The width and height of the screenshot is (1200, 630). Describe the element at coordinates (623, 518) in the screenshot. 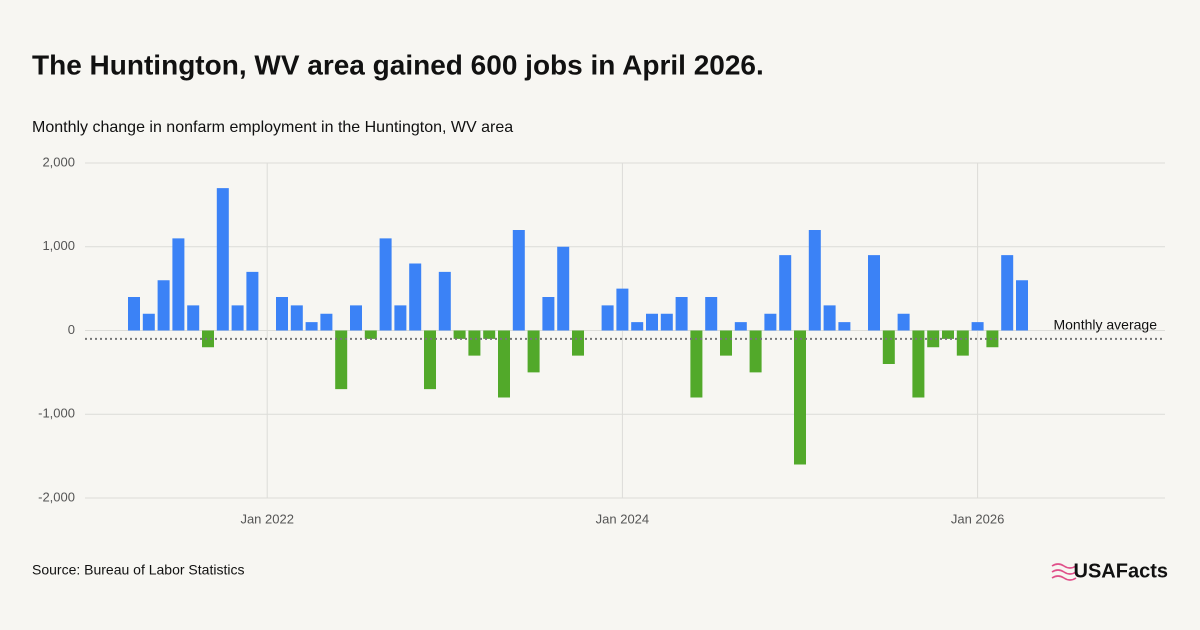

I see `x-tick-label: Jan 2024` at that location.